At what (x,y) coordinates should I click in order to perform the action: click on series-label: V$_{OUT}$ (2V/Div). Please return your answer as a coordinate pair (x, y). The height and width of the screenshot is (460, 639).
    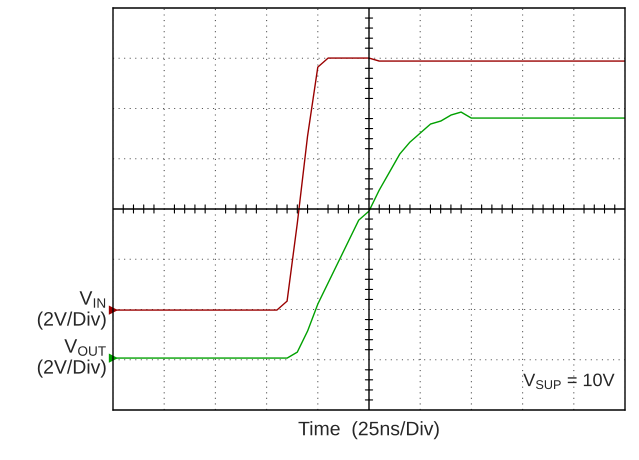
    Looking at the image, I should click on (72, 358).